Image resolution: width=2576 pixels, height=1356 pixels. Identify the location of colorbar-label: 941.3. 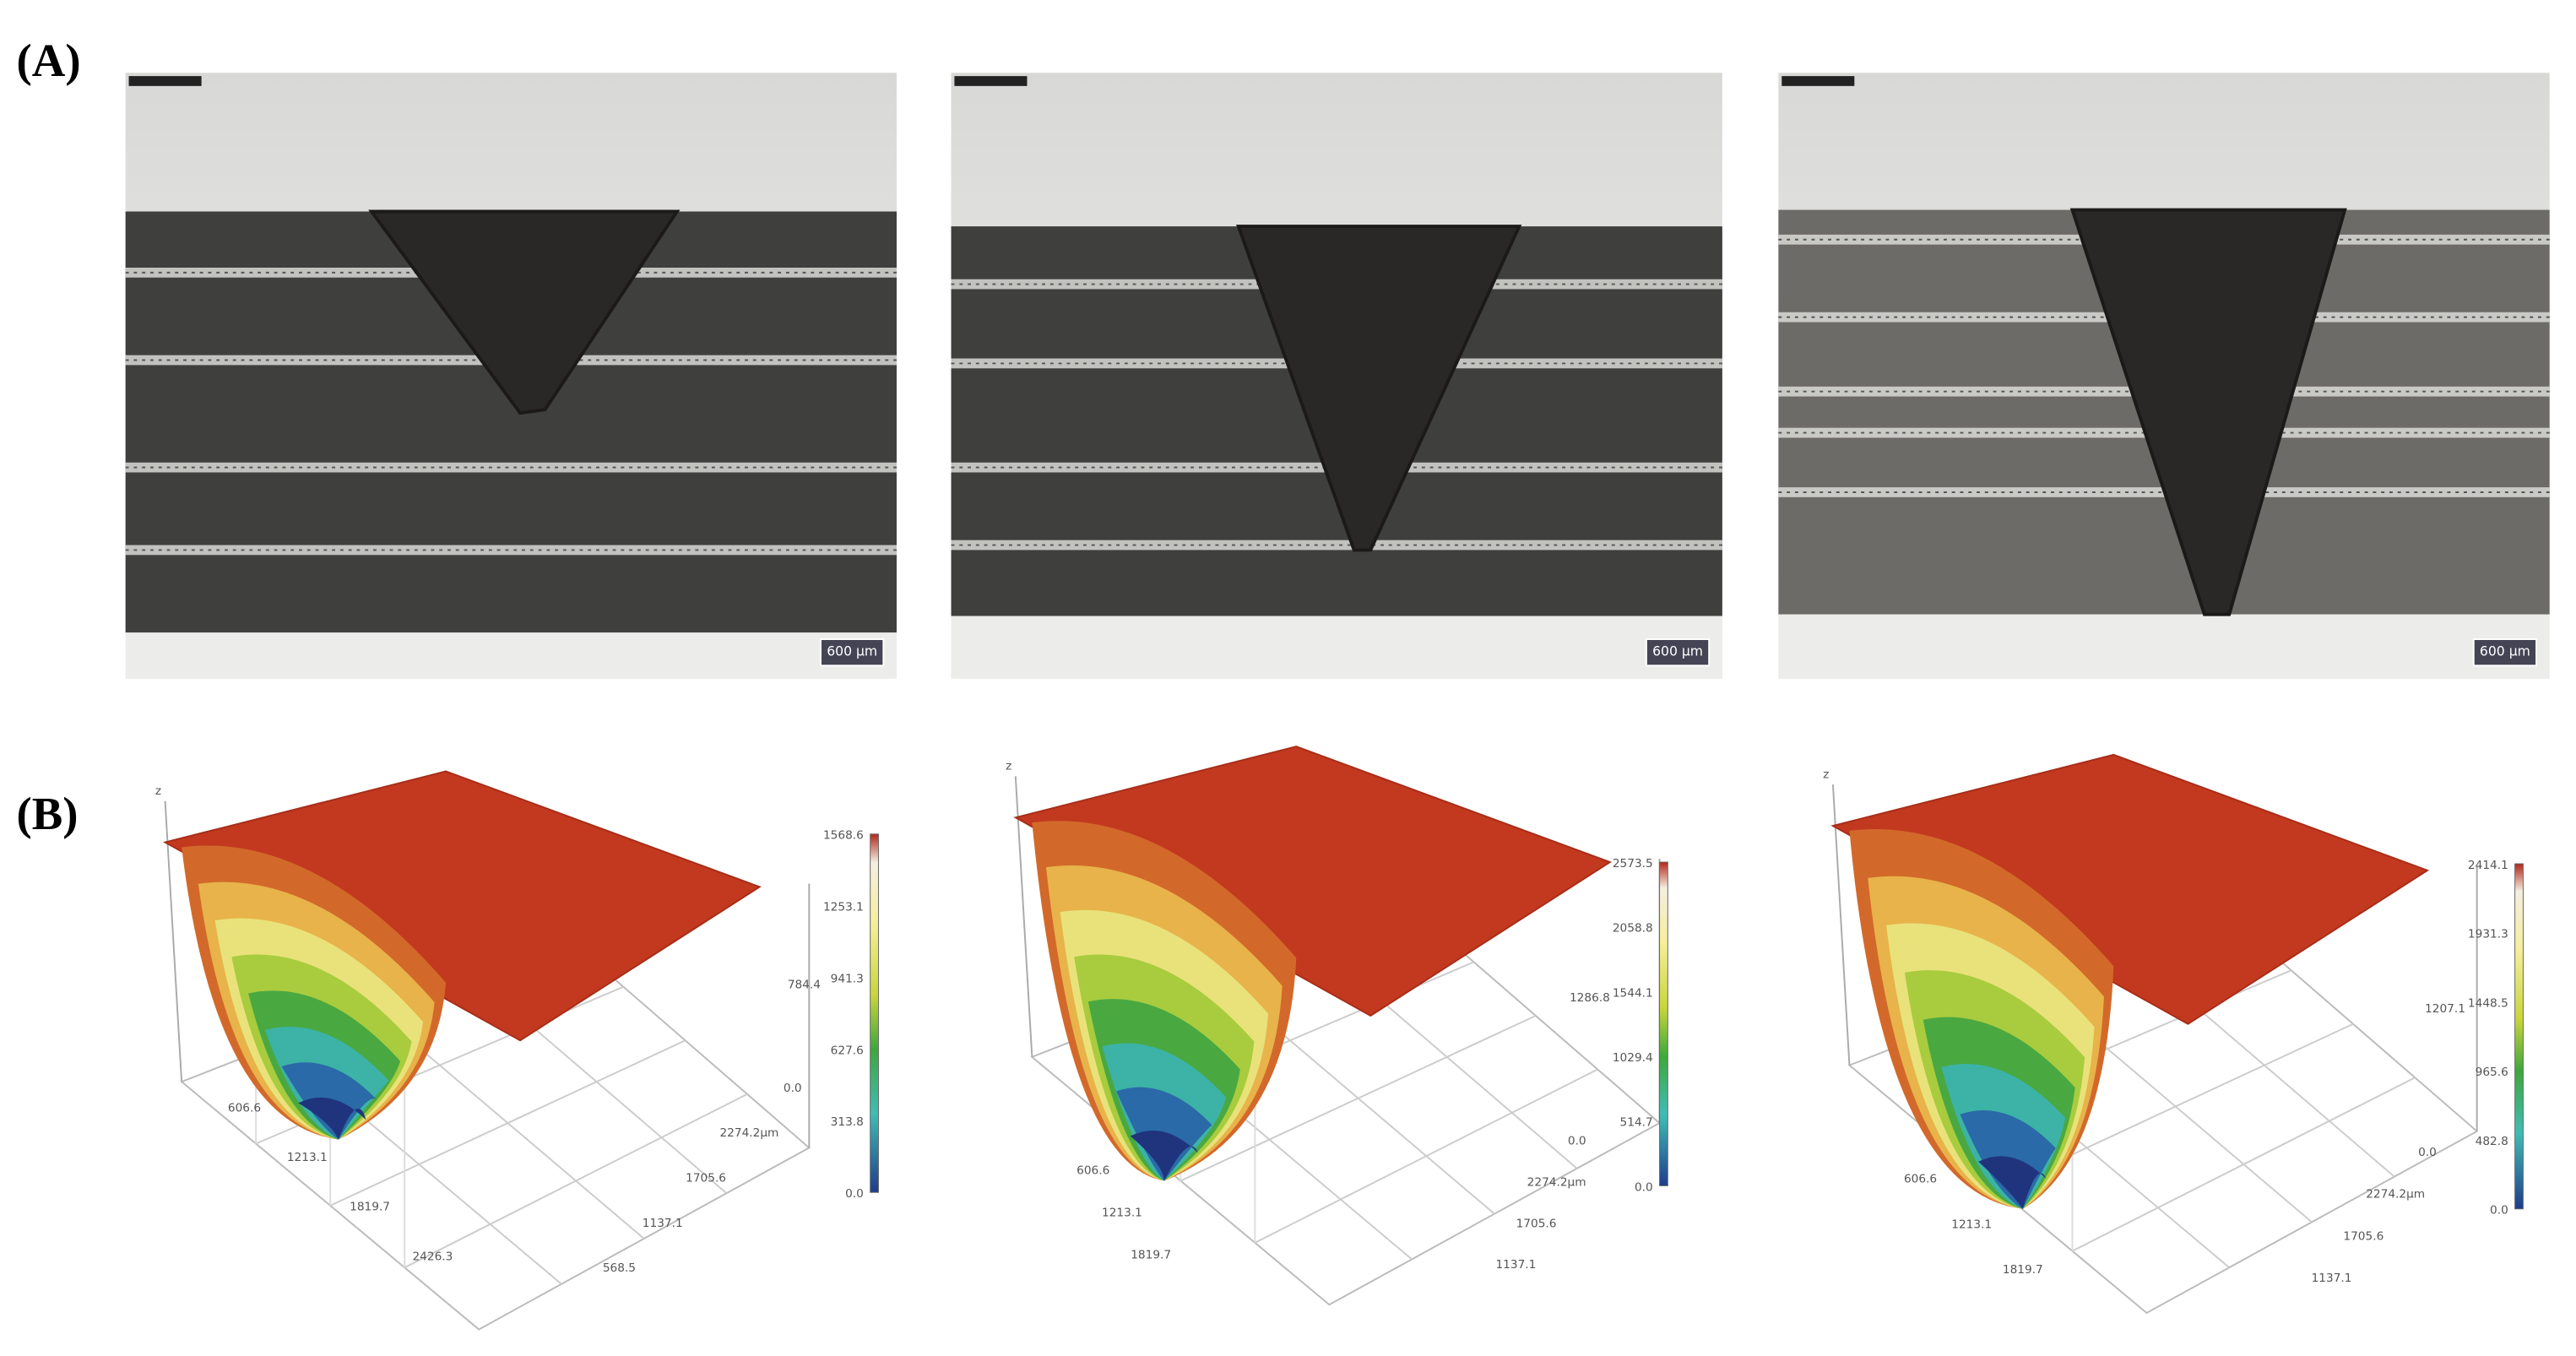
(847, 978).